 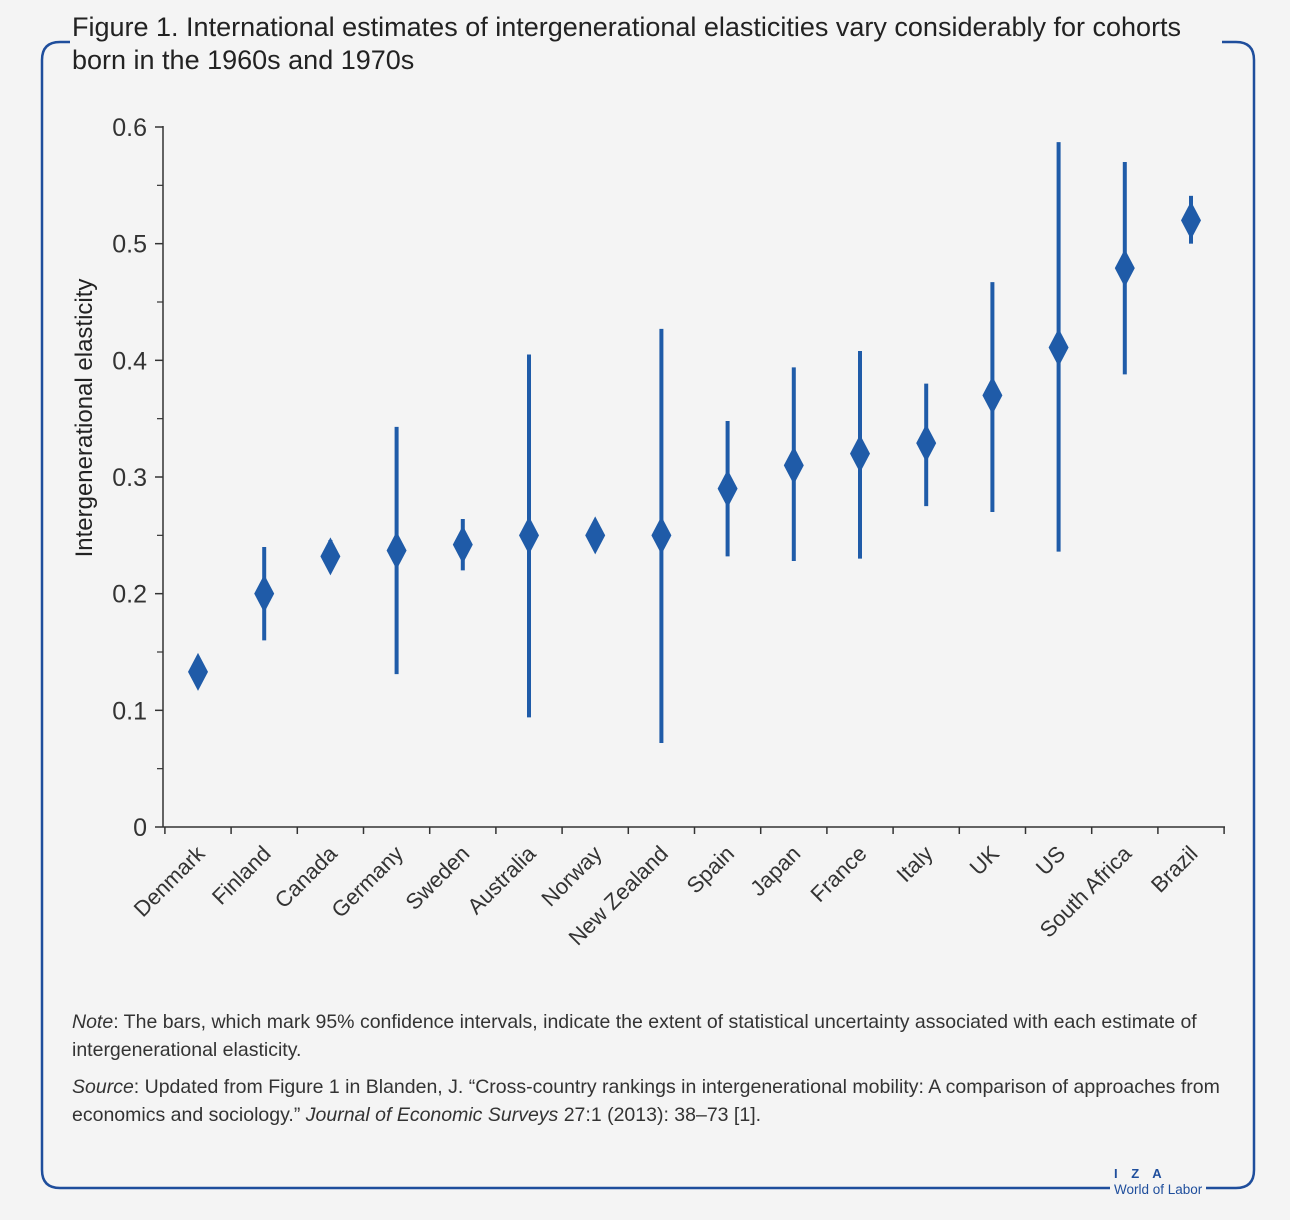 I want to click on y-tick-label: 0.3, so click(x=129, y=478).